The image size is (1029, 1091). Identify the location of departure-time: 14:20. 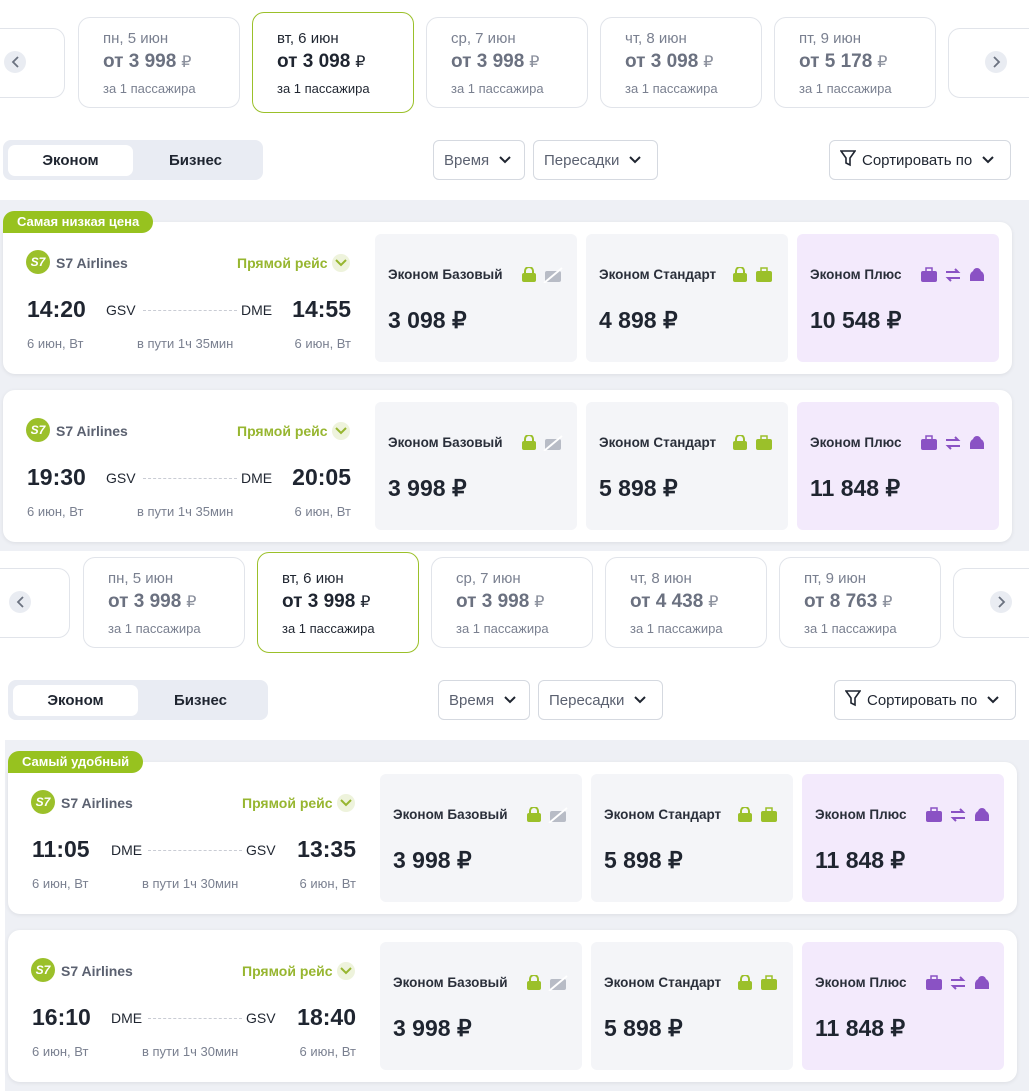
(56, 309).